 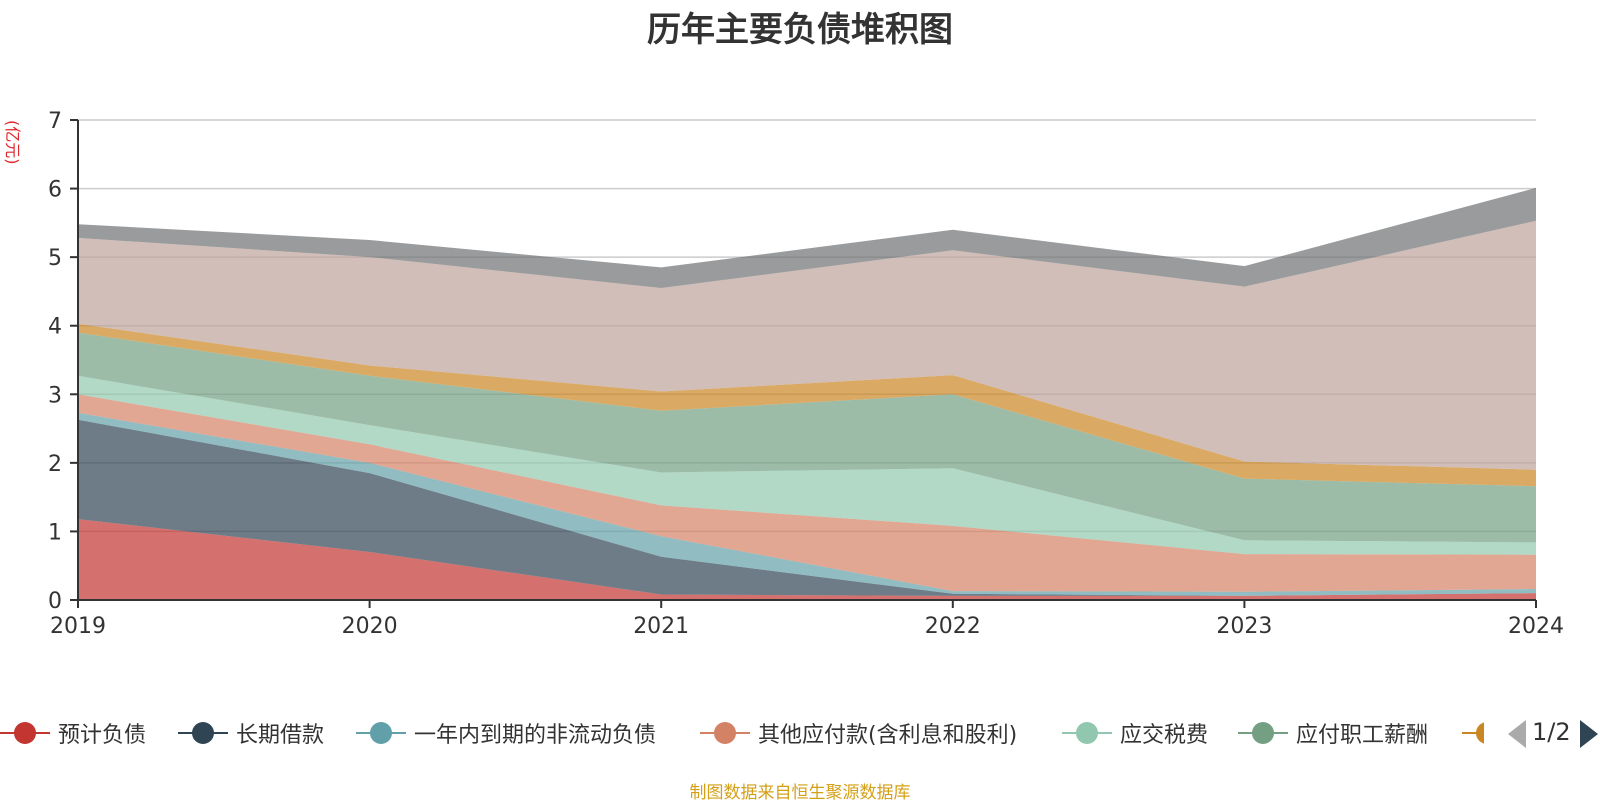 I want to click on legend-item: 一年内到期的非流动负债, so click(x=506, y=733).